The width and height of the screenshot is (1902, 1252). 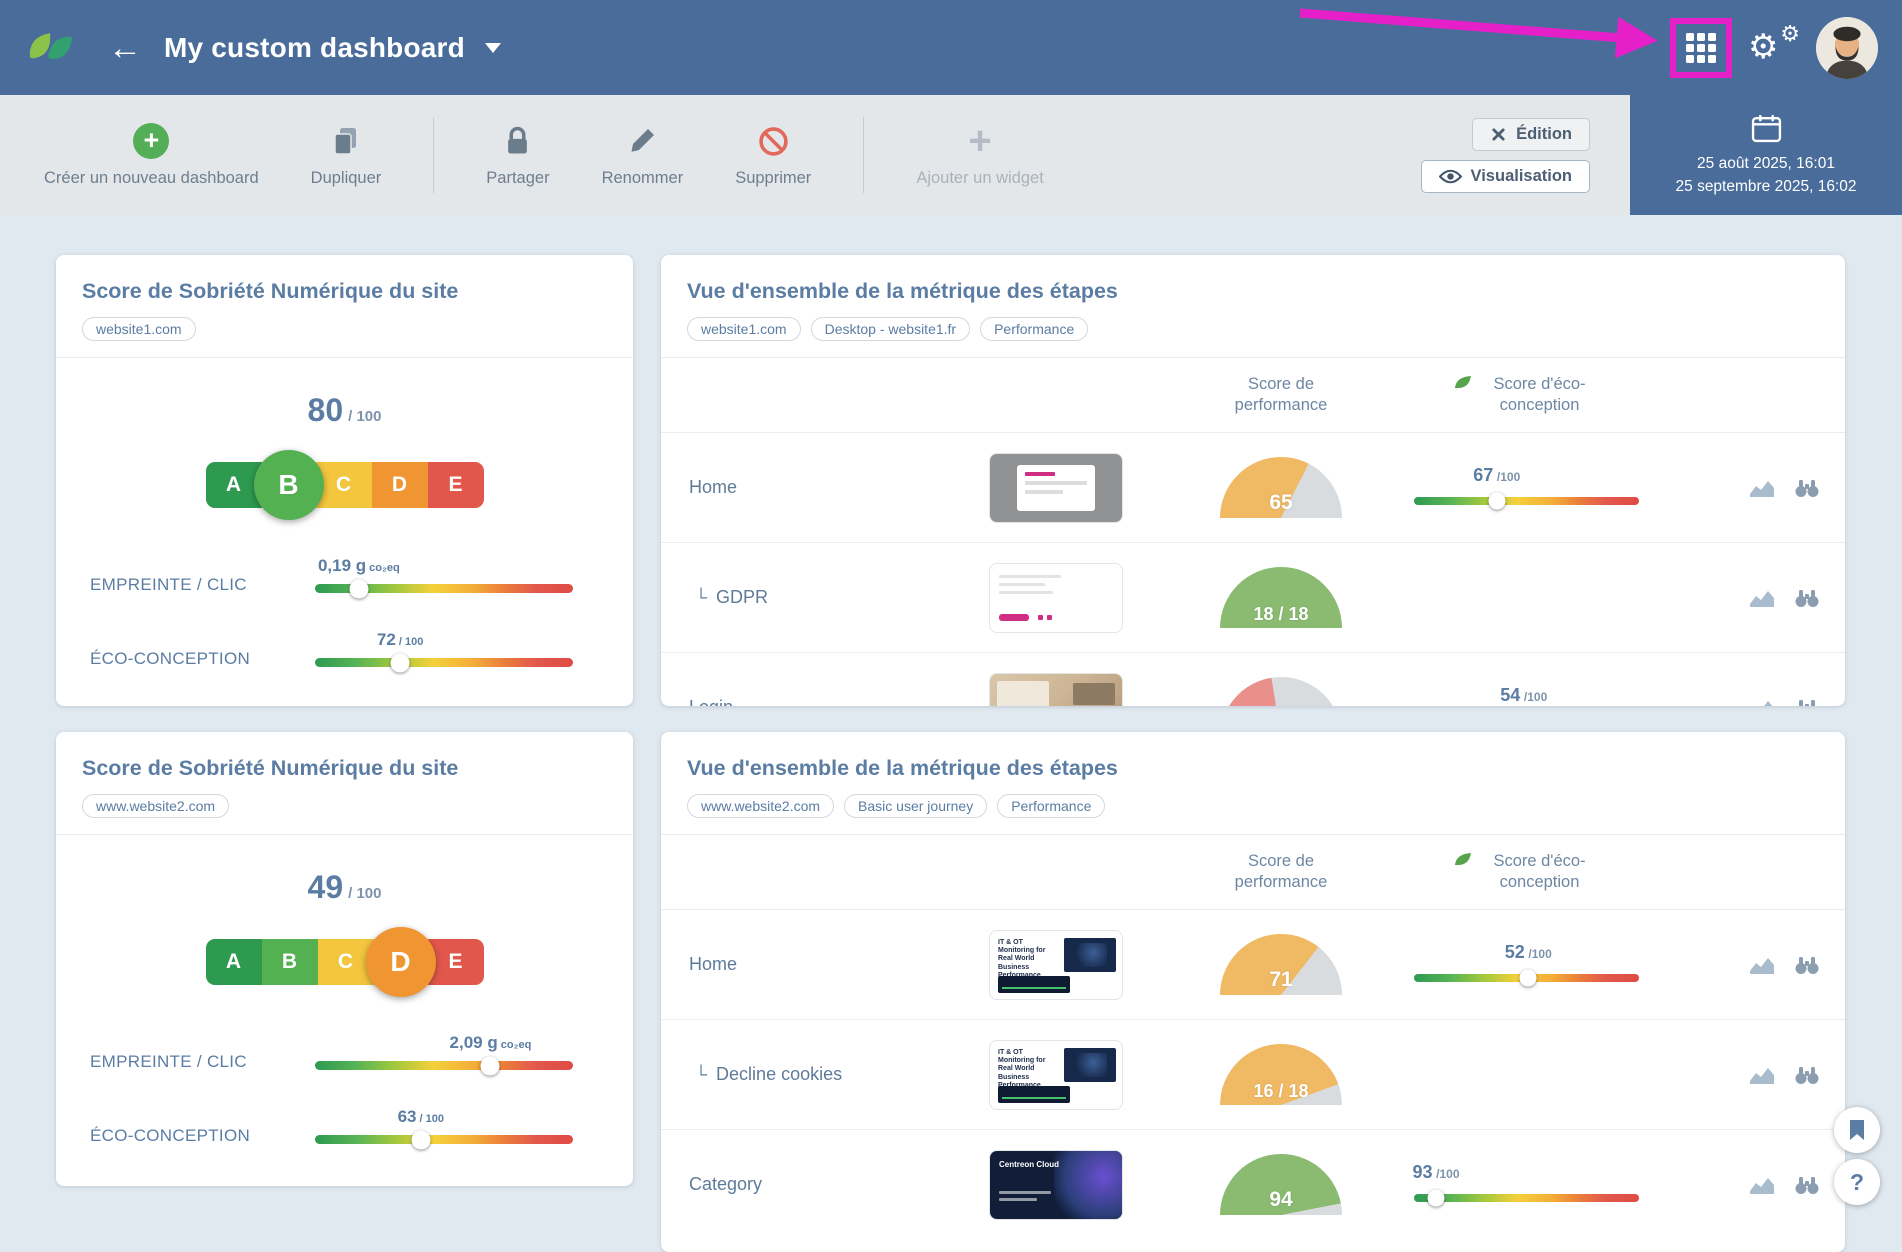 I want to click on step-name: └ Decline cookies, so click(x=769, y=1074).